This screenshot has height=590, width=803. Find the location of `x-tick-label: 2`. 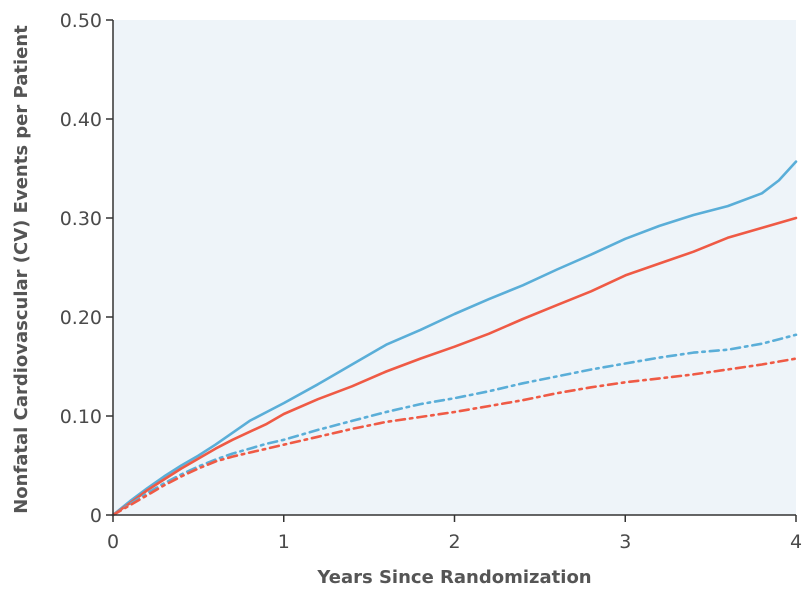

x-tick-label: 2 is located at coordinates (454, 542).